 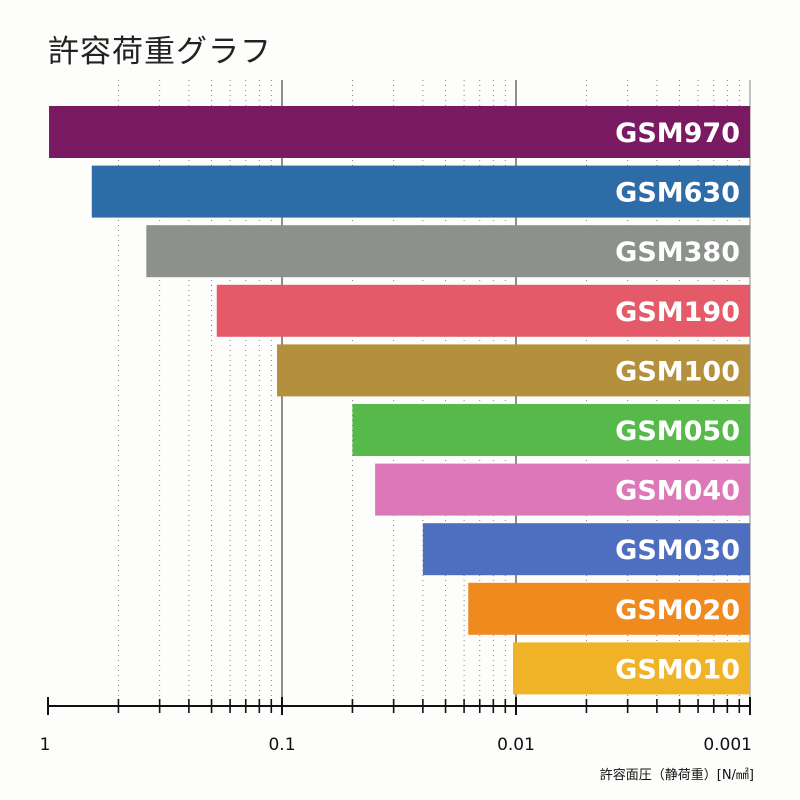 What do you see at coordinates (551, 430) in the screenshot?
I see `bar-gsm050` at bounding box center [551, 430].